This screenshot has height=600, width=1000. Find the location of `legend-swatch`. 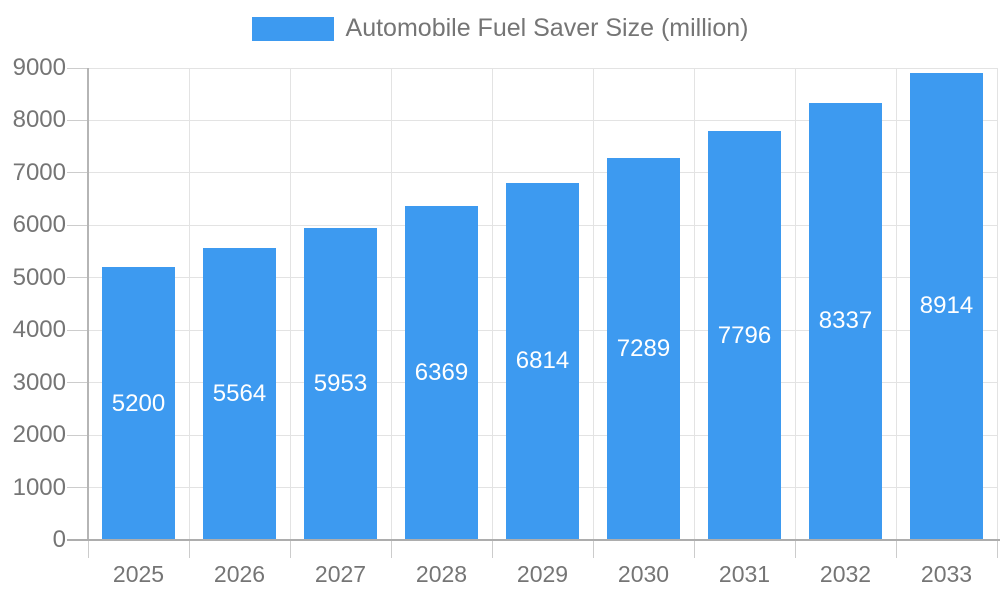

legend-swatch is located at coordinates (292, 28).